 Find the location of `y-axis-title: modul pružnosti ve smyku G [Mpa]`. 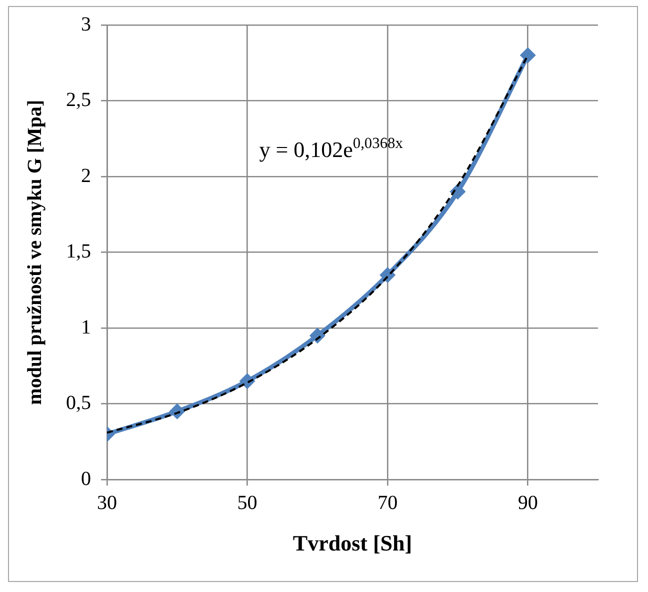

y-axis-title: modul pružnosti ve smyku G [Mpa] is located at coordinates (35, 252).